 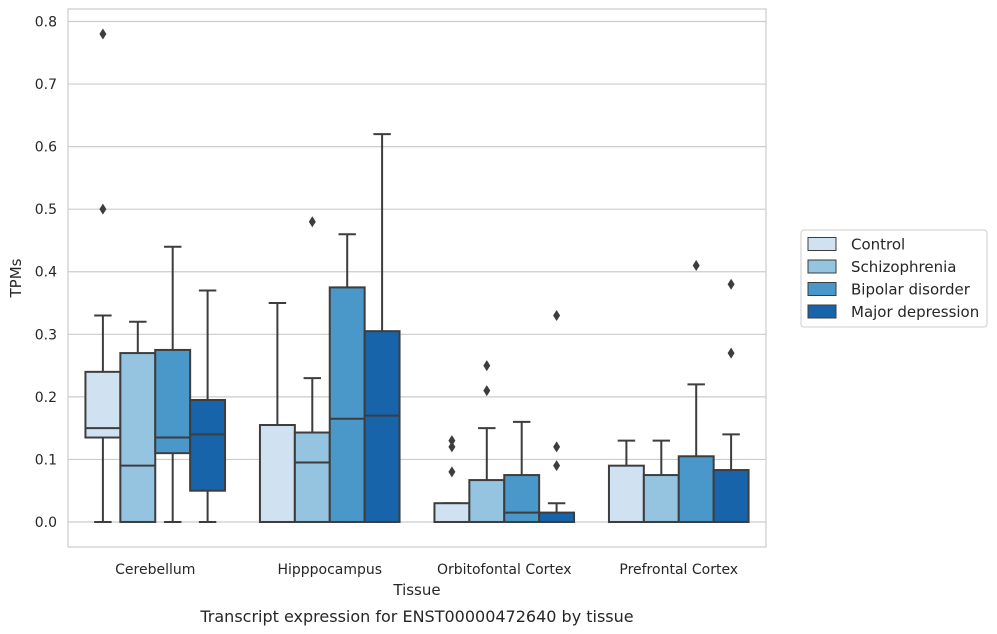 I want to click on x-tick-label: Prefrontal Cortex, so click(x=678, y=570).